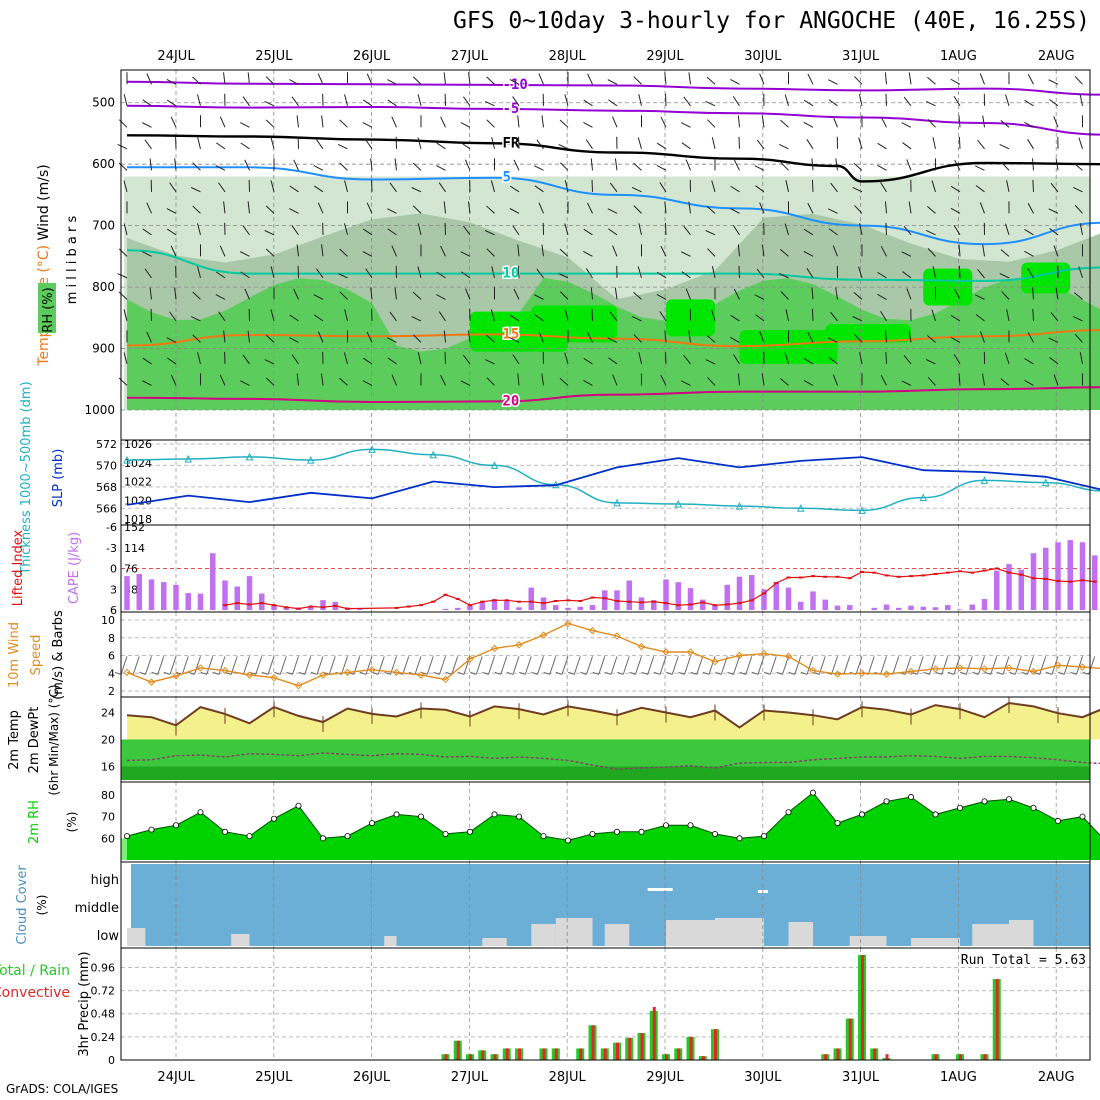  What do you see at coordinates (134, 548) in the screenshot?
I see `tick-label-right: 114` at bounding box center [134, 548].